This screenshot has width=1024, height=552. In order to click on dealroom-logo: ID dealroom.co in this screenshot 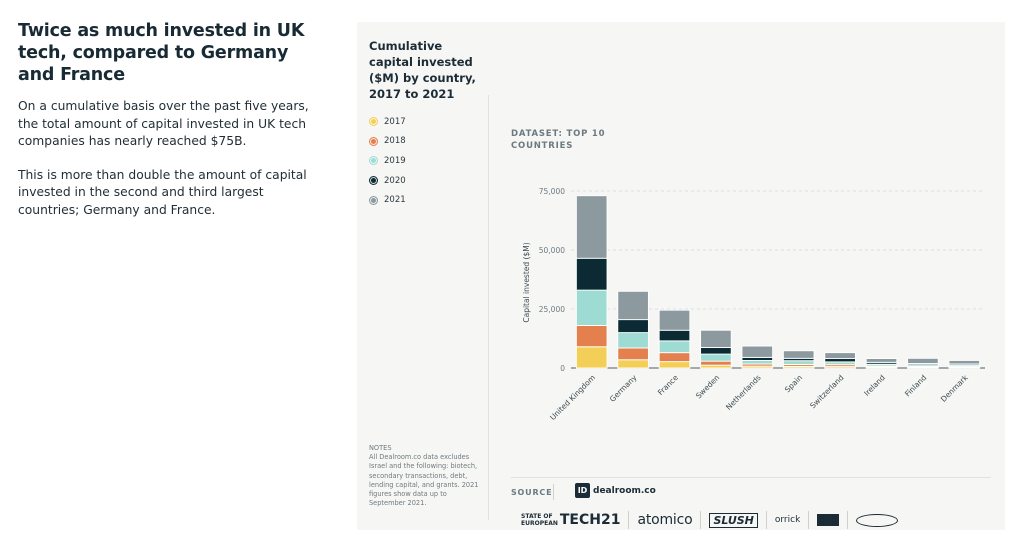, I will do `click(615, 490)`.